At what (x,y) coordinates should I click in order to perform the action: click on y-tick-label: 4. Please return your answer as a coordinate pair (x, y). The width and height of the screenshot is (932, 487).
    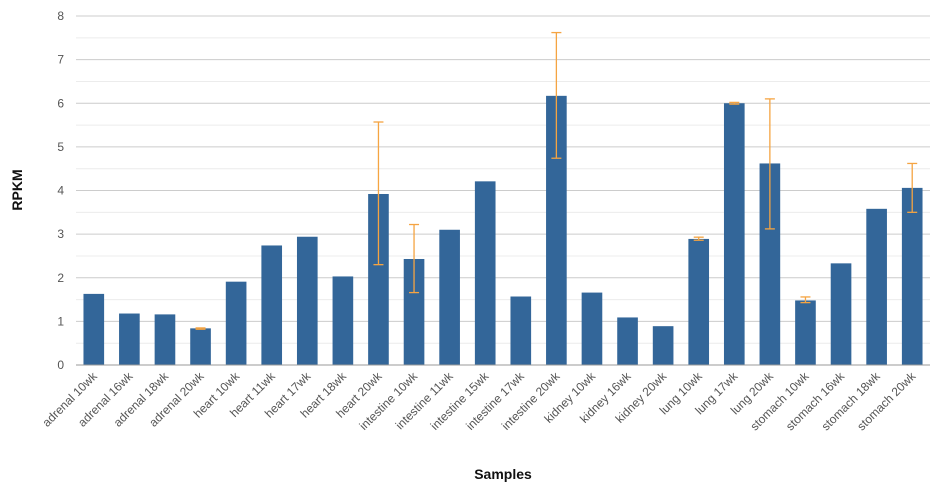
    Looking at the image, I should click on (60, 191).